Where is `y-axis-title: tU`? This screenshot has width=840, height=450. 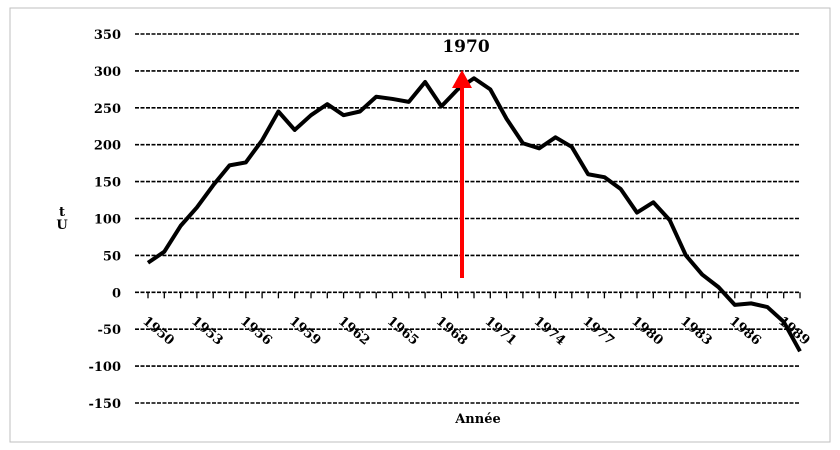 y-axis-title: tU is located at coordinates (62, 218).